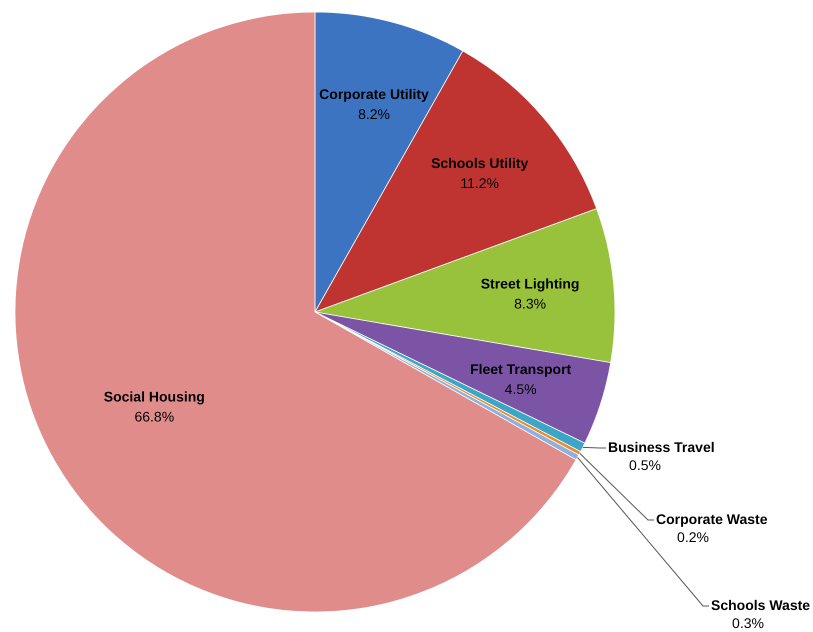  What do you see at coordinates (480, 163) in the screenshot?
I see `slice-label: Schools Utility` at bounding box center [480, 163].